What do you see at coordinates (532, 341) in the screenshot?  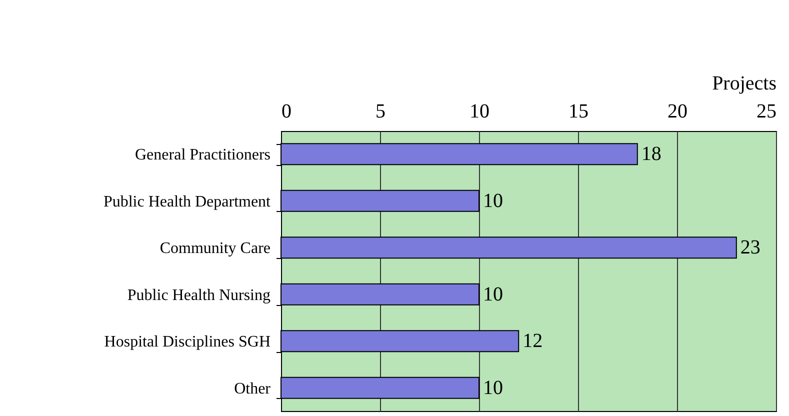 I see `data-label: 12` at bounding box center [532, 341].